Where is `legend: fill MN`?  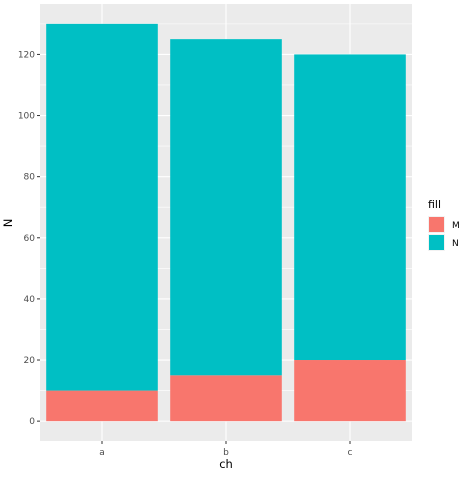 legend: fill MN is located at coordinates (444, 224).